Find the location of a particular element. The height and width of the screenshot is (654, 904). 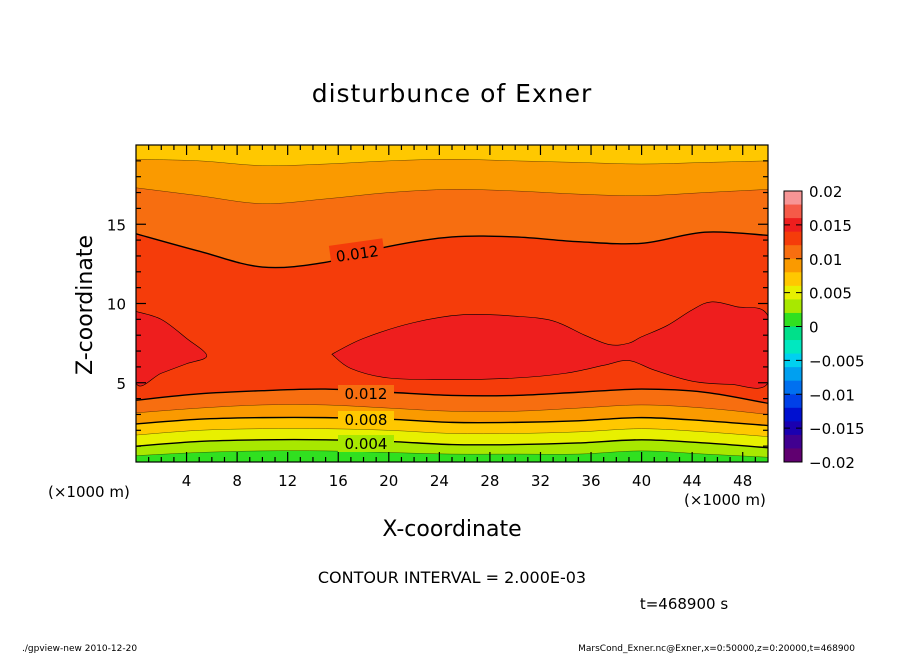

contour-interval-text: CONTOUR INTERVAL = 2.000E-03 is located at coordinates (452, 577).